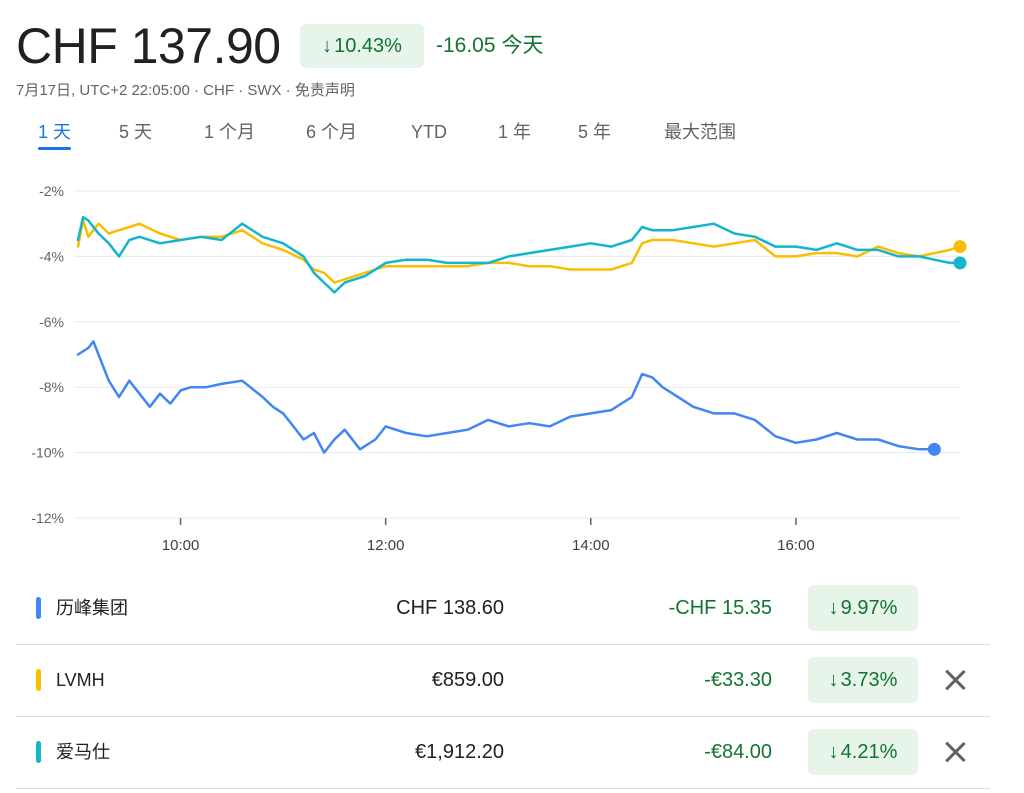 The width and height of the screenshot is (1024, 793). I want to click on tab-ytd: YTD, so click(429, 132).